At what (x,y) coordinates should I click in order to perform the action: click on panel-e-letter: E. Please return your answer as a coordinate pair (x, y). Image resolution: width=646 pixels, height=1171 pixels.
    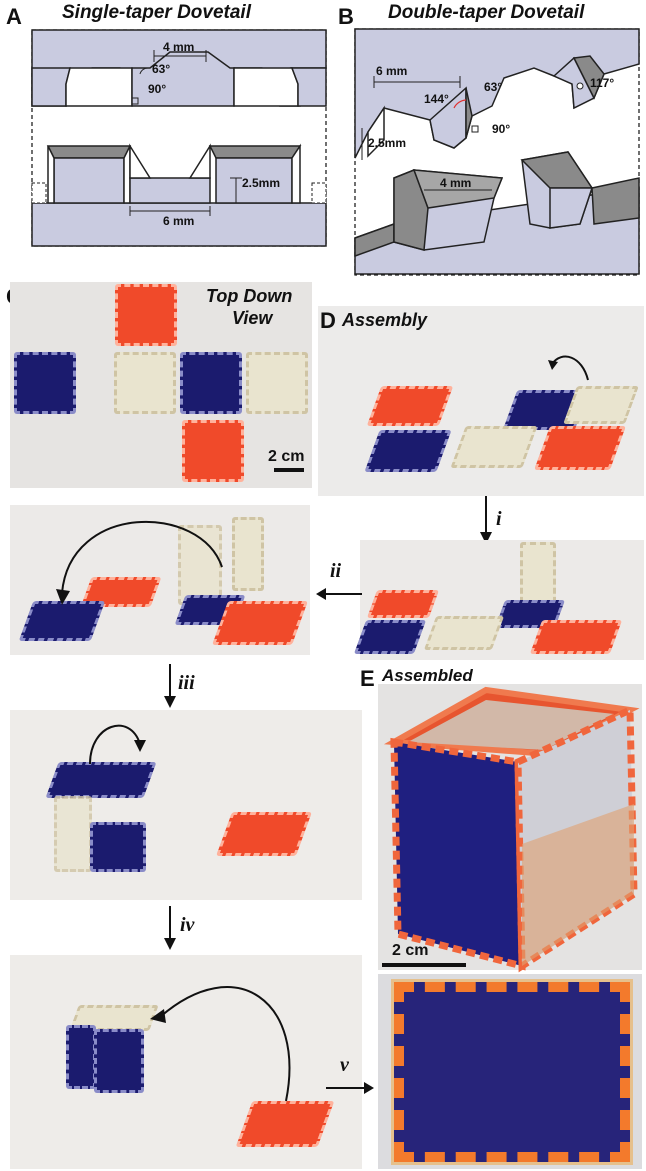
    Looking at the image, I should click on (367, 678).